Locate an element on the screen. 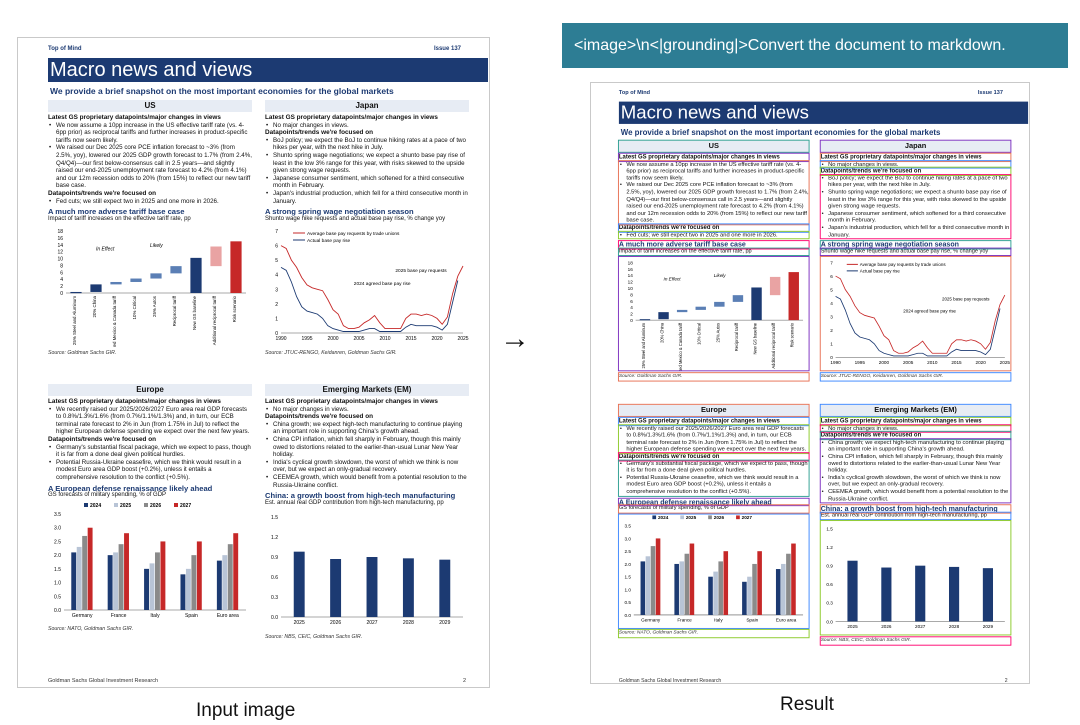  y-tick-label: 3.0 is located at coordinates (57, 528).